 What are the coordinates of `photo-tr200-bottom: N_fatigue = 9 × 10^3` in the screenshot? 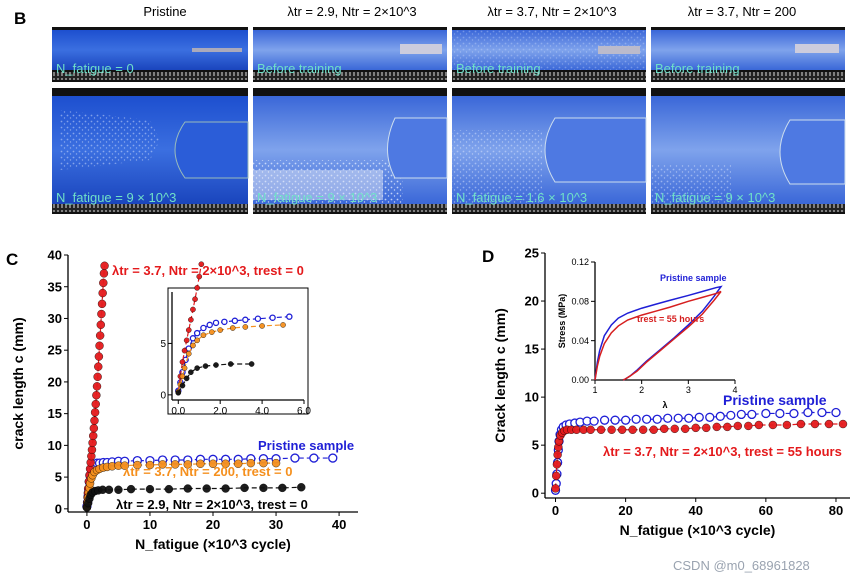 It's located at (748, 151).